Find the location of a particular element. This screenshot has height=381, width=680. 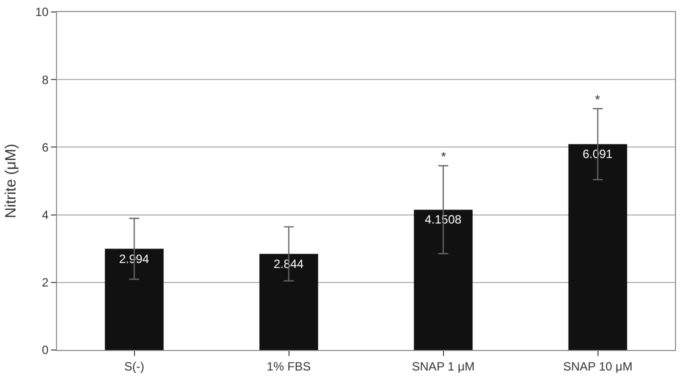

x-tick-label: S(-) is located at coordinates (134, 366).